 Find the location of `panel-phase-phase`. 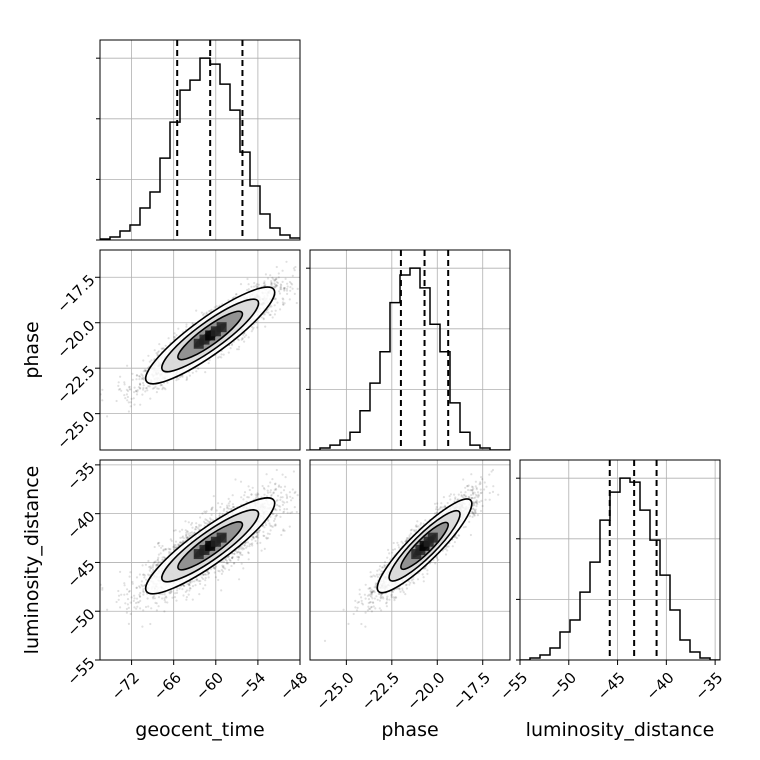

panel-phase-phase is located at coordinates (408, 350).